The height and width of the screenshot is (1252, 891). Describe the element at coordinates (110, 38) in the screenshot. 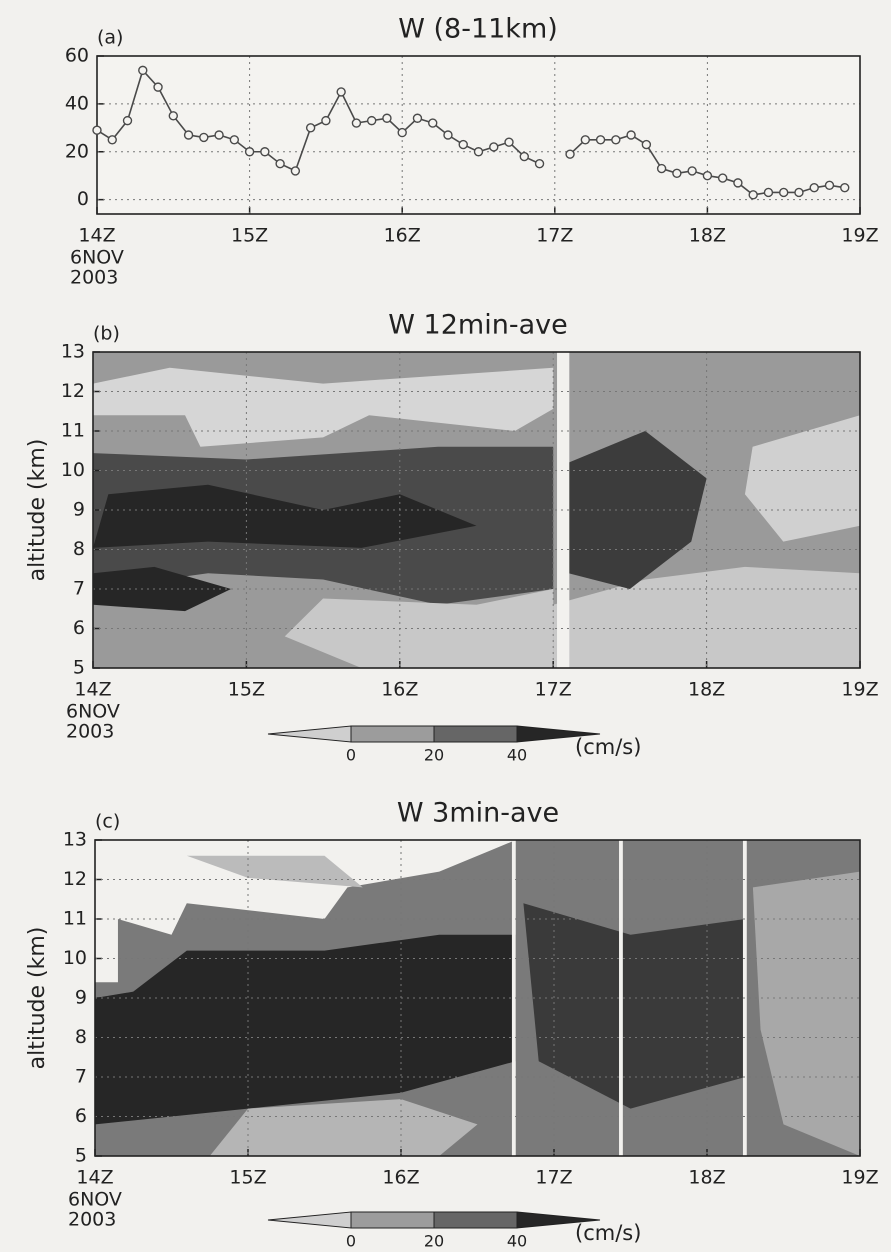

I see `panel-label: (a)` at that location.